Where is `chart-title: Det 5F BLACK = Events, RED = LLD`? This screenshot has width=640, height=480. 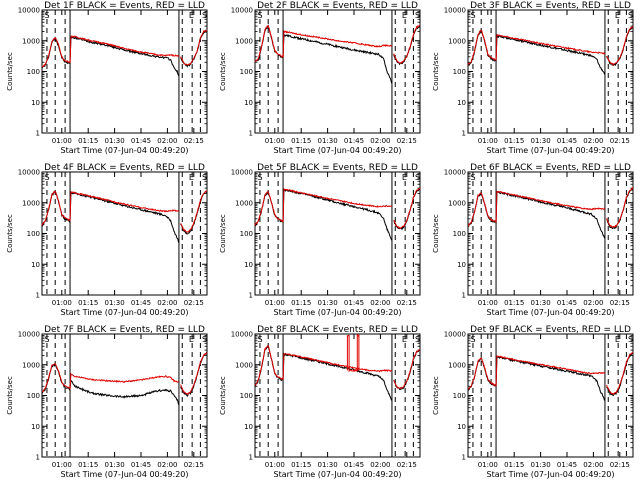
chart-title: Det 5F BLACK = Events, RED = LLD is located at coordinates (337, 168).